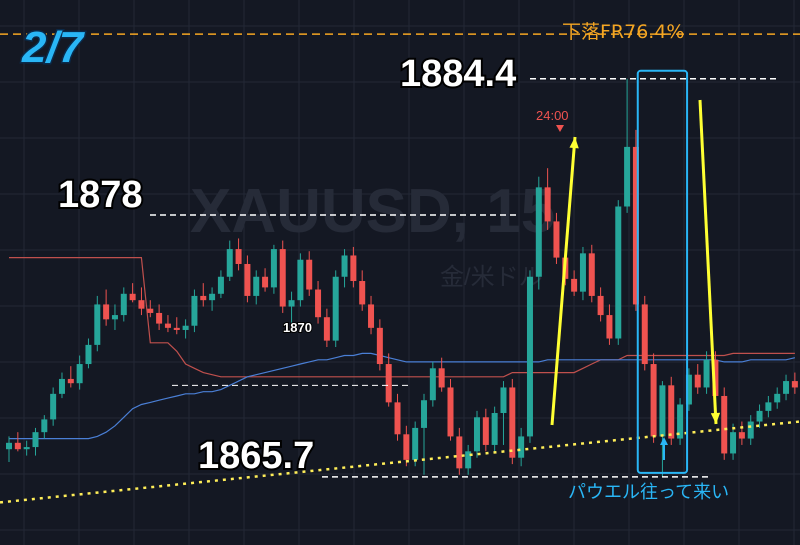  What do you see at coordinates (560, 128) in the screenshot?
I see `time-marker-icon` at bounding box center [560, 128].